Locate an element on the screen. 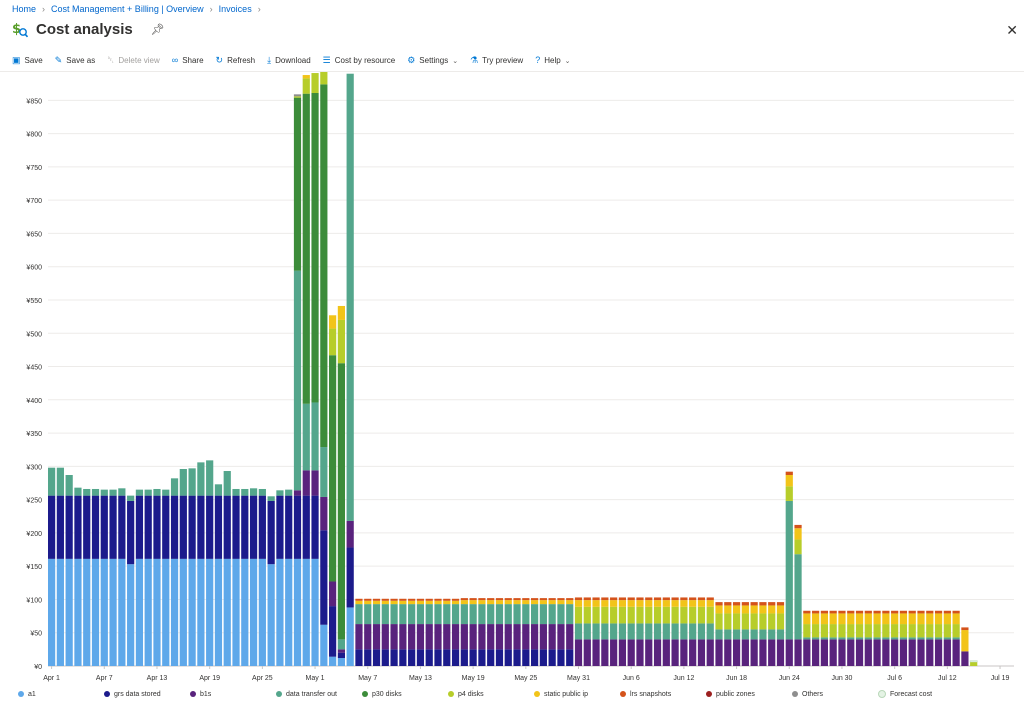 The image size is (1024, 708). legend-item: Others is located at coordinates (835, 694).